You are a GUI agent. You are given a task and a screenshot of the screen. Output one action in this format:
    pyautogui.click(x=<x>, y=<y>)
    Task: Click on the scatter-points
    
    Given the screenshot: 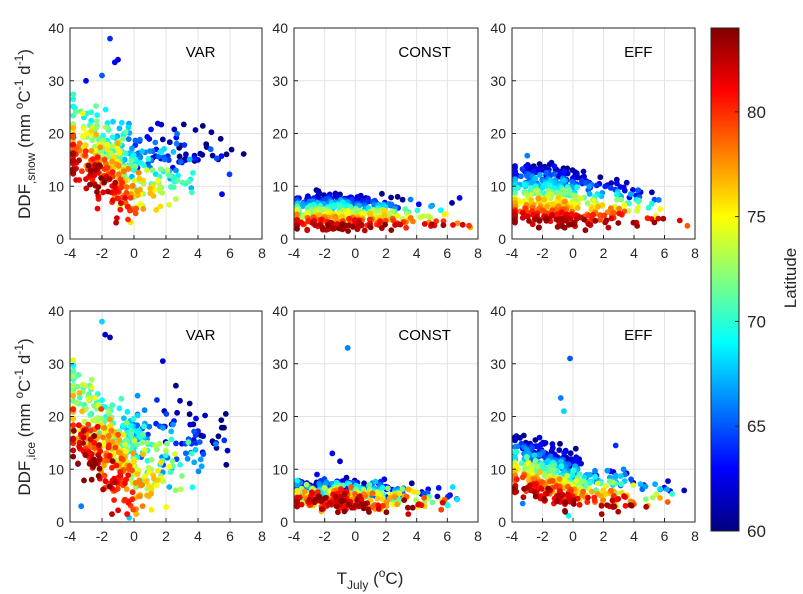 What is the action you would take?
    pyautogui.click(x=601, y=193)
    